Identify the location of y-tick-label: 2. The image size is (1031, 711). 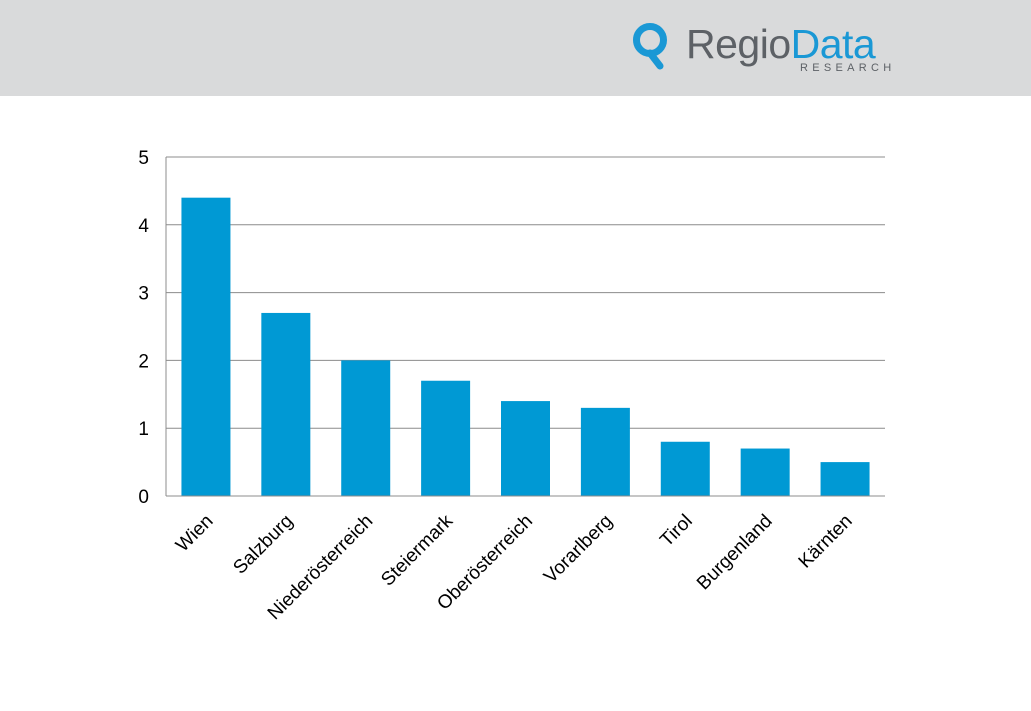
(143, 361).